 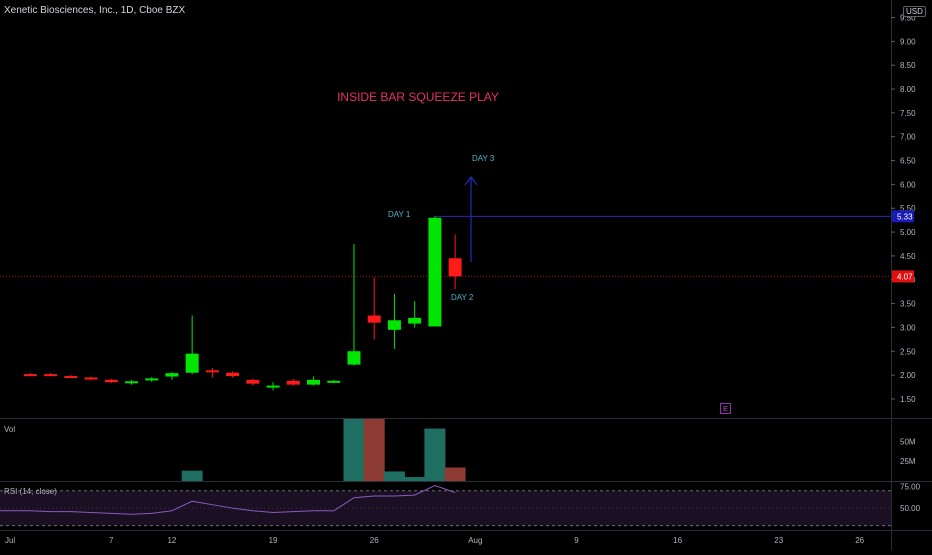 I want to click on price-tick-label: 3.50, so click(x=908, y=304).